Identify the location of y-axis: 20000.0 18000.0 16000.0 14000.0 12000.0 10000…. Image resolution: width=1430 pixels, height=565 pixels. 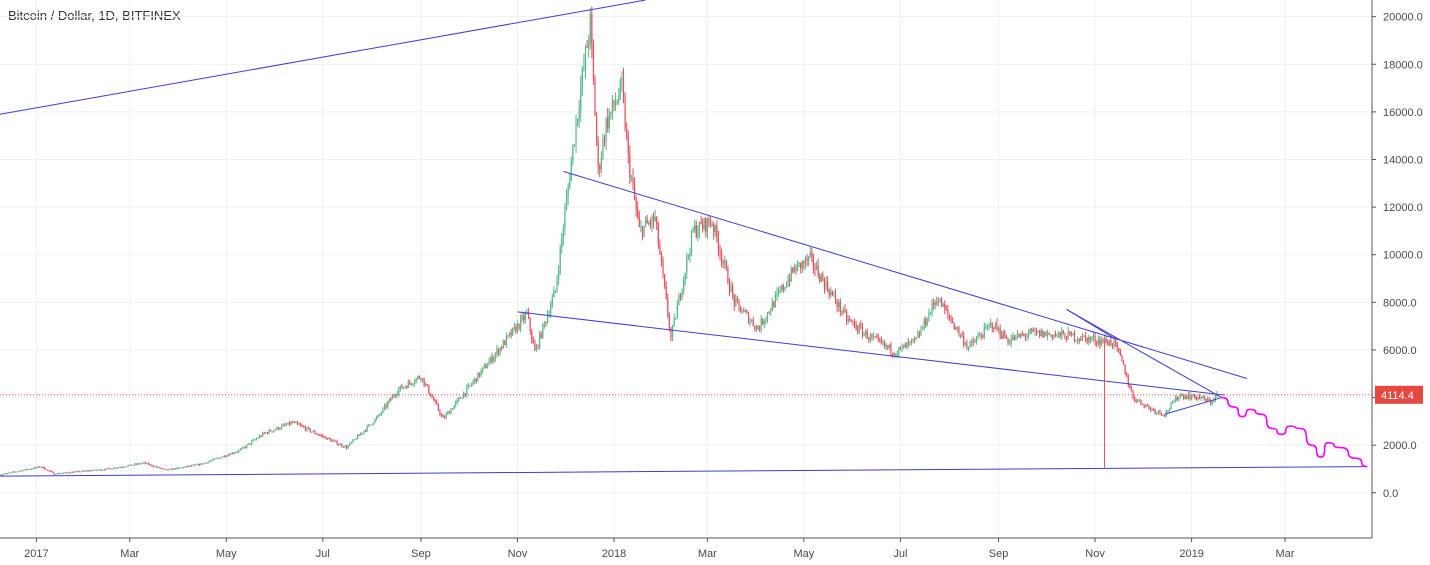
(1397, 269).